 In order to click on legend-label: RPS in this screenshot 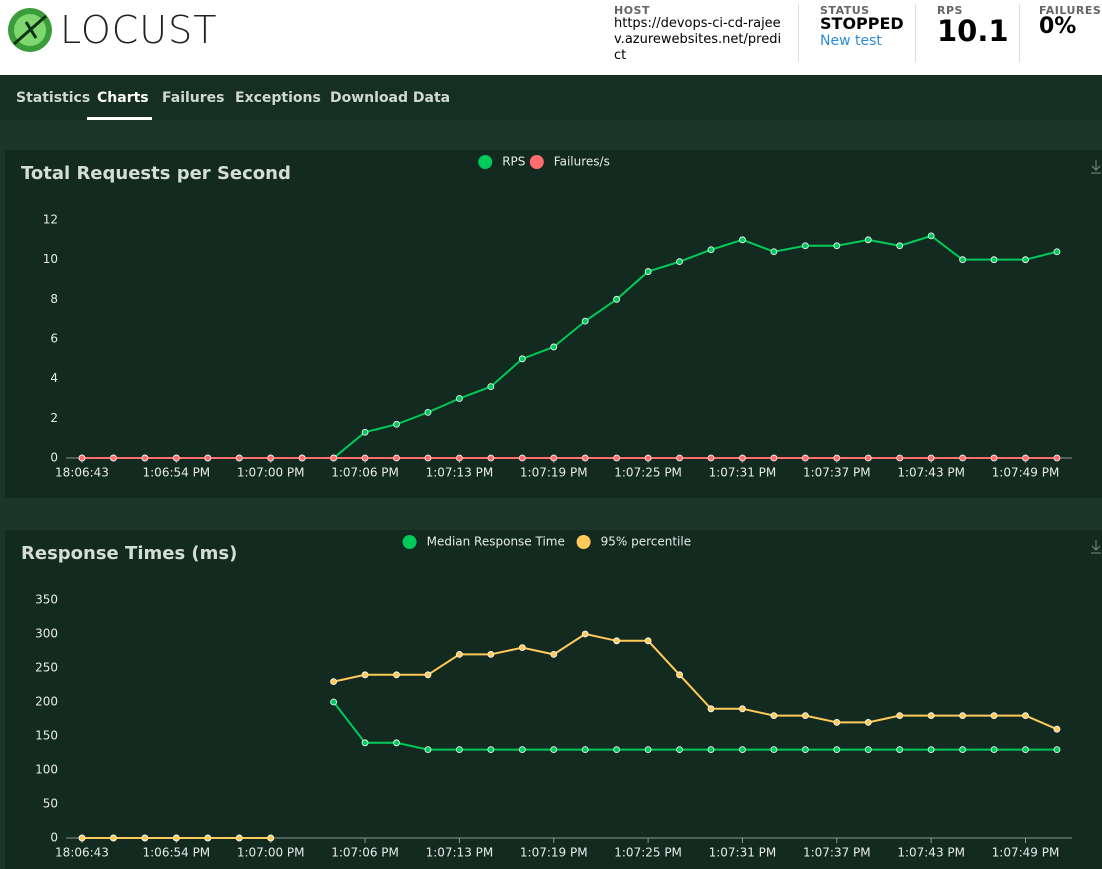, I will do `click(513, 162)`.